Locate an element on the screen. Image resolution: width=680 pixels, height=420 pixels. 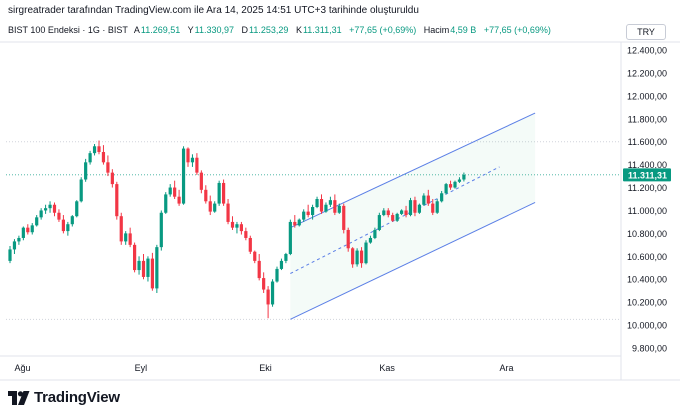
last-price-tag is located at coordinates (647, 175).